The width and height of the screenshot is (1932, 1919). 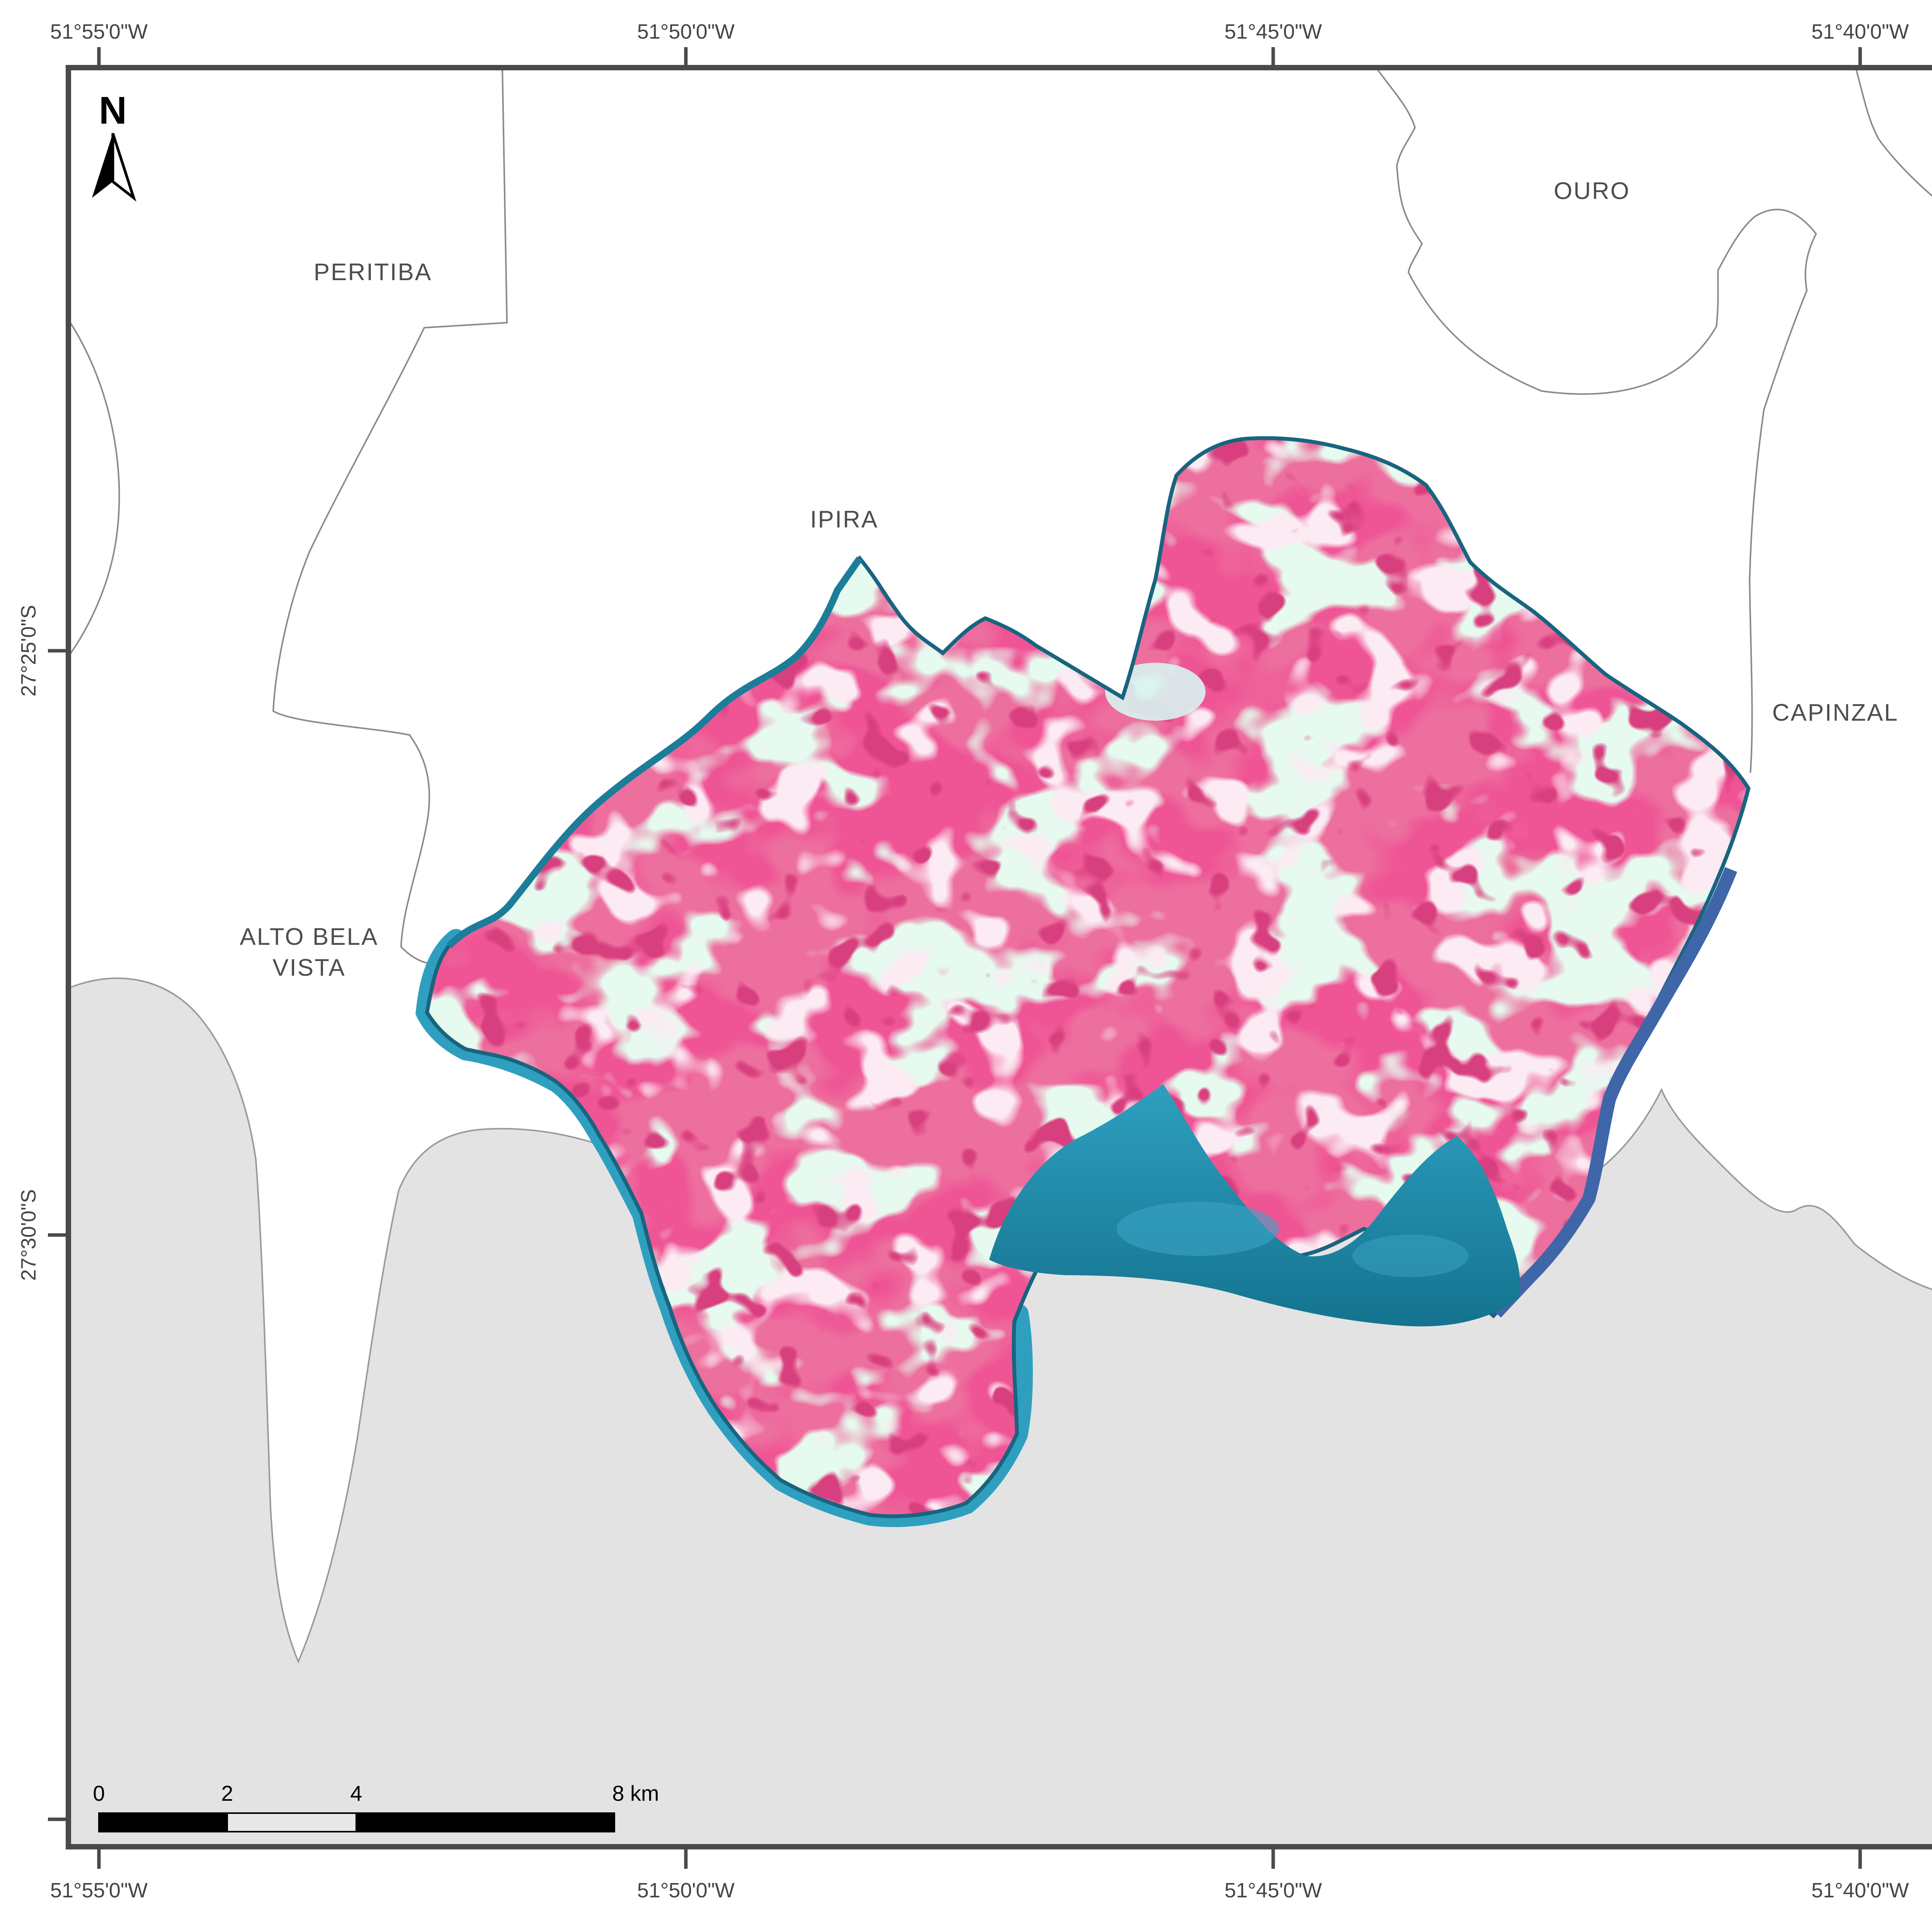 I want to click on scale-4: 4, so click(x=356, y=1793).